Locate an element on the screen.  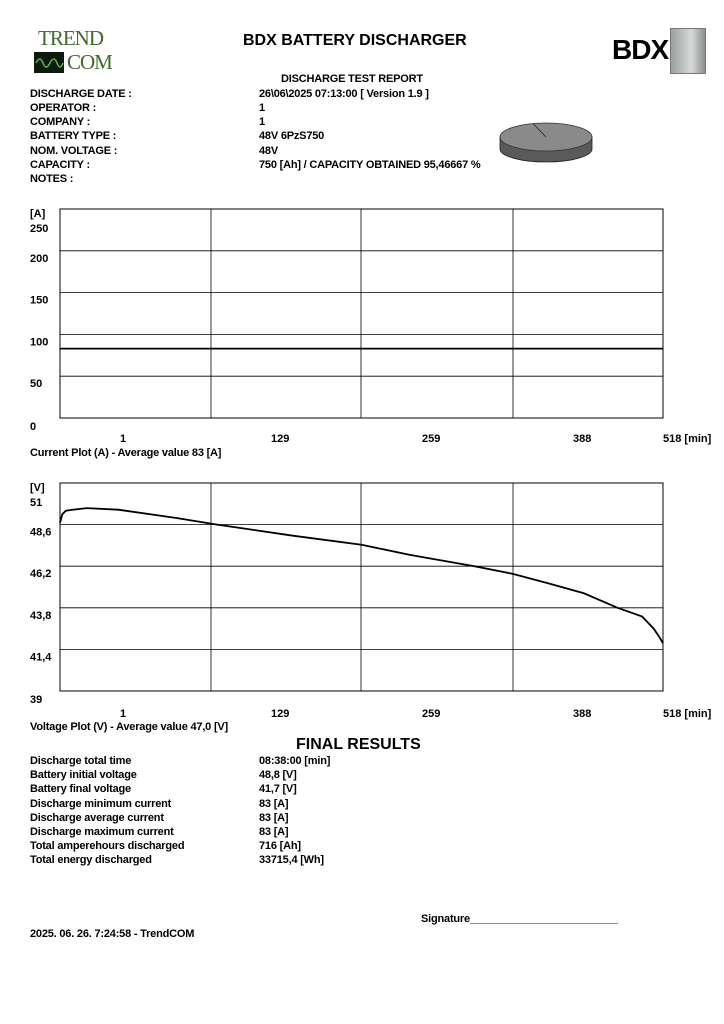
report-title: BDX BATTERY DISCHARGER is located at coordinates (355, 40).